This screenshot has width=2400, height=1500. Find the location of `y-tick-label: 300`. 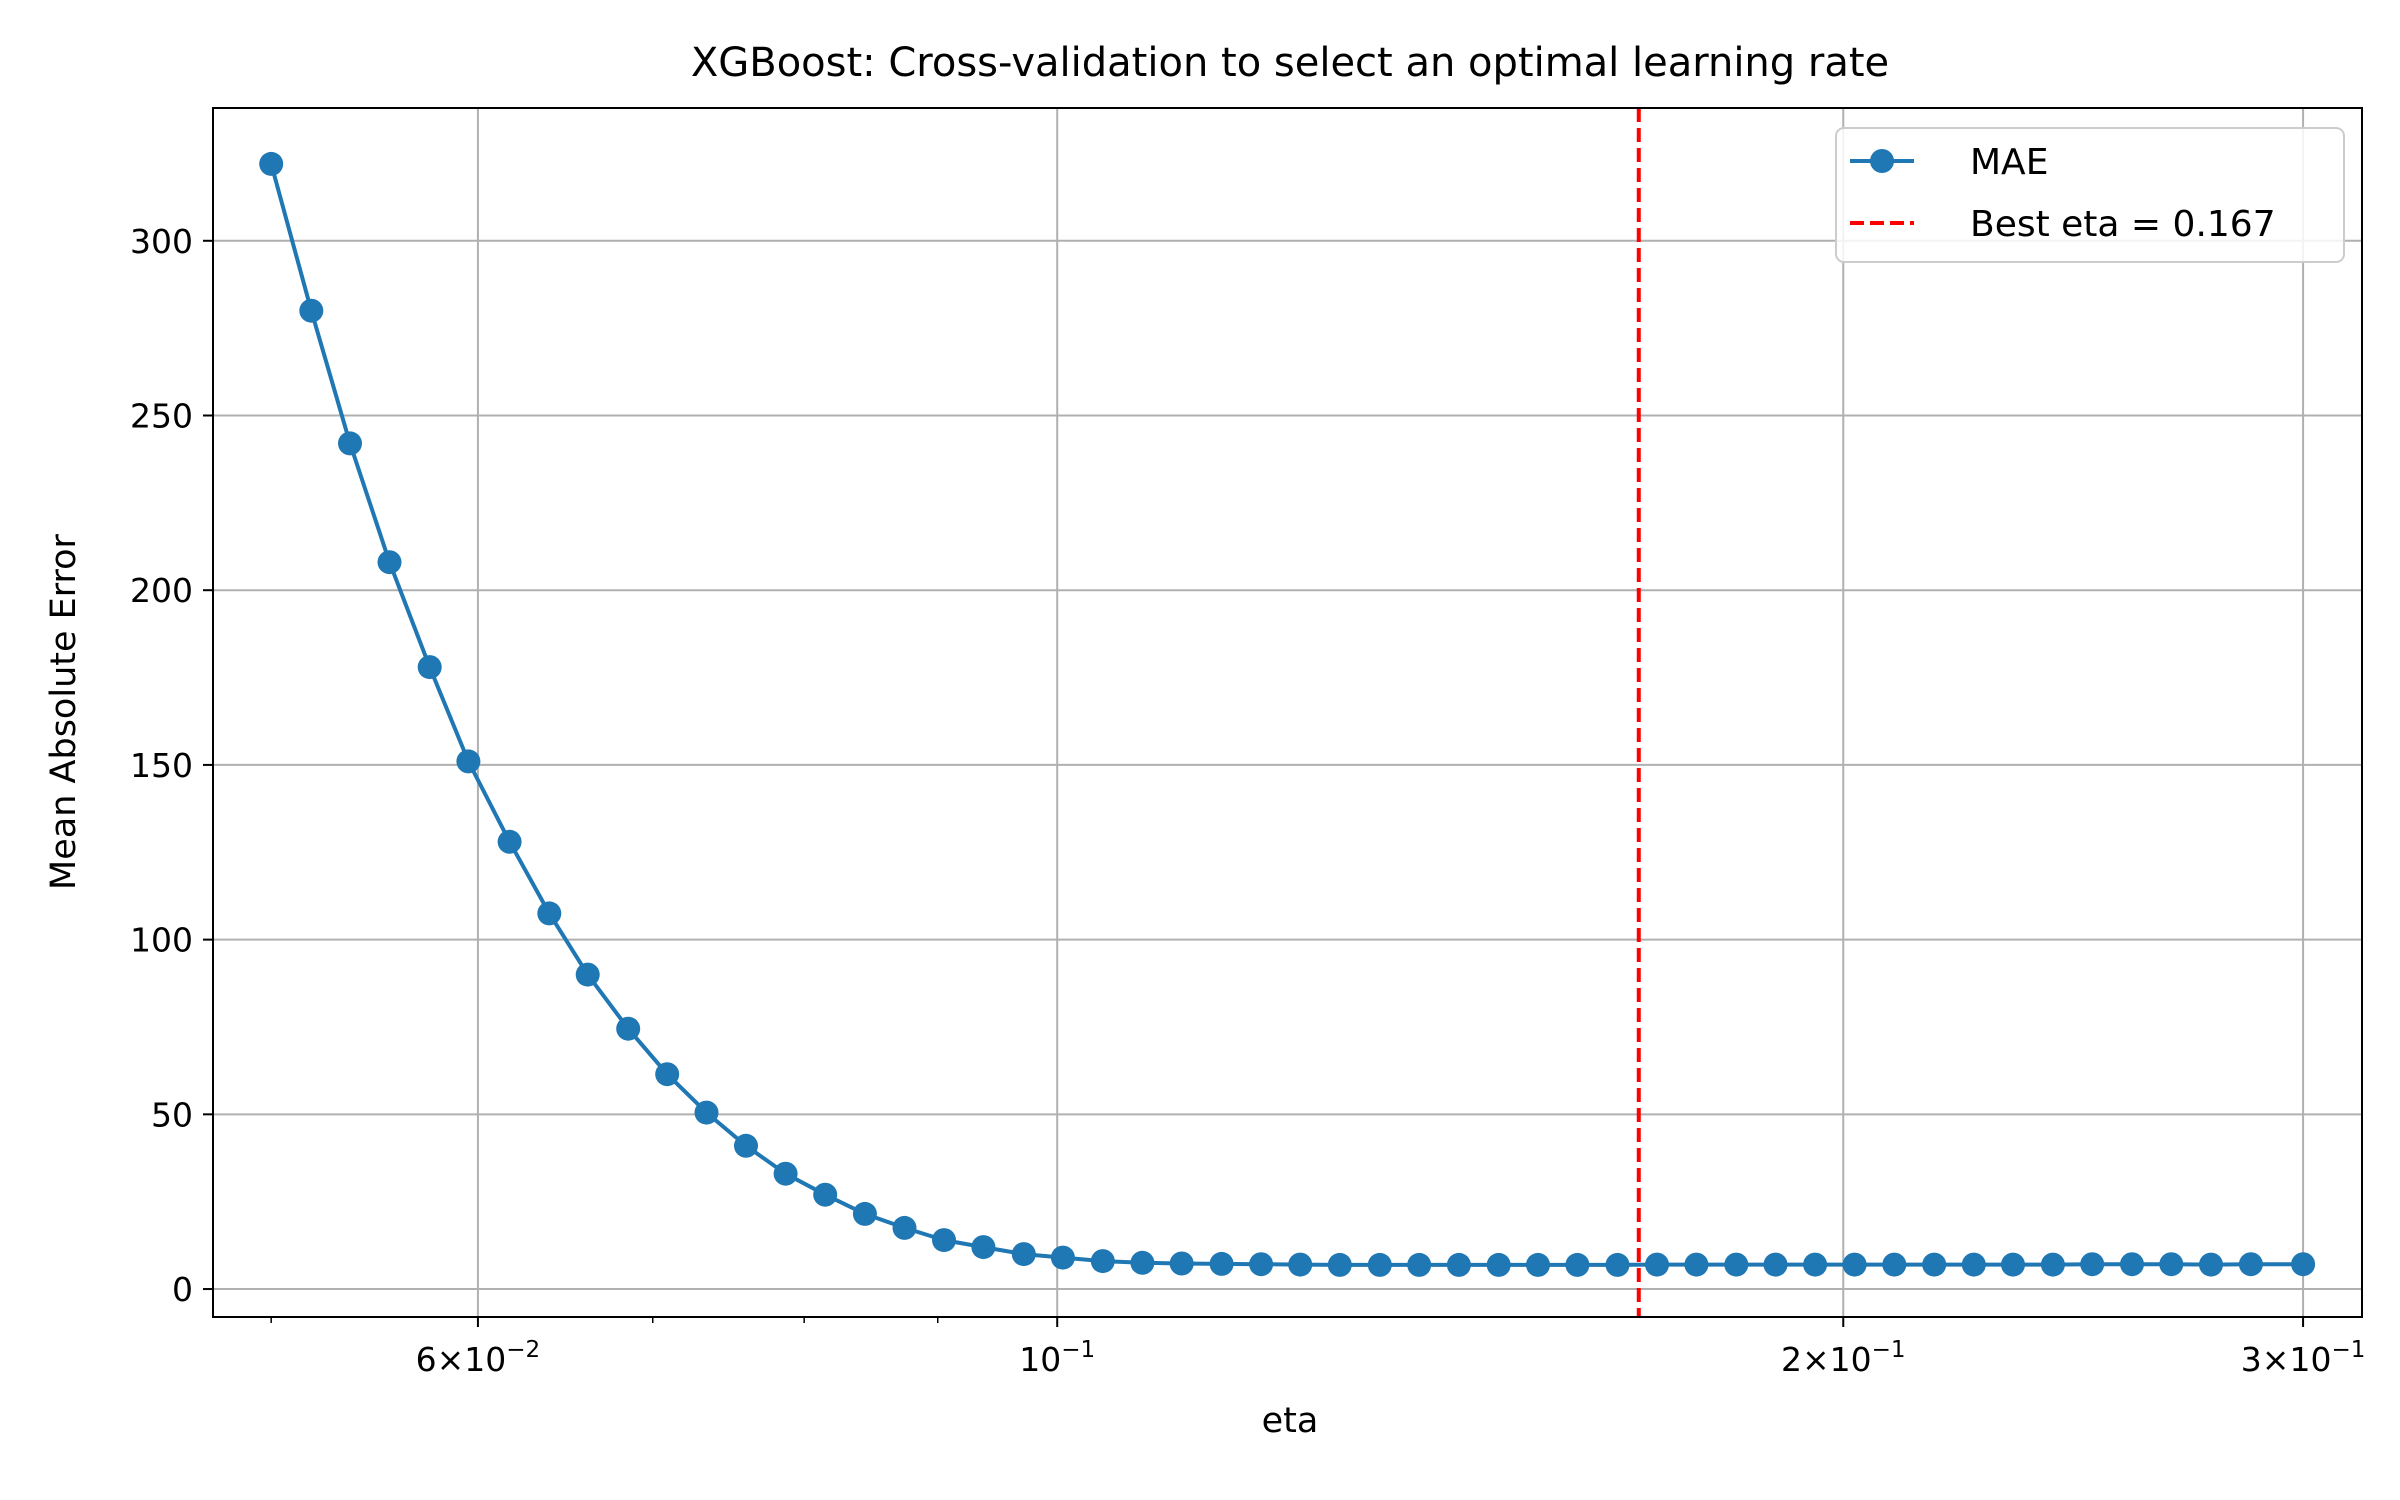

y-tick-label: 300 is located at coordinates (161, 241).